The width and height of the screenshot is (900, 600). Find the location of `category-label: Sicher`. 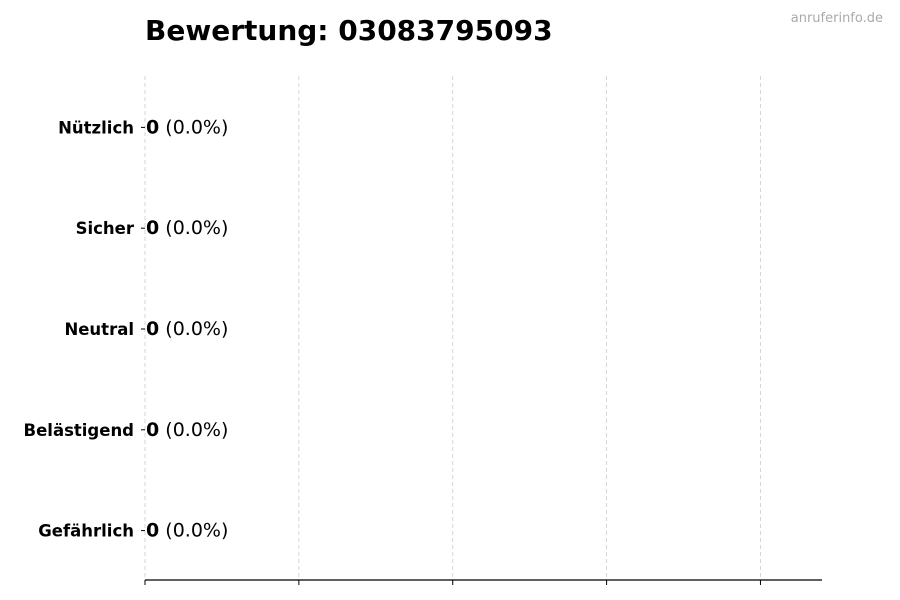

category-label: Sicher is located at coordinates (105, 228).